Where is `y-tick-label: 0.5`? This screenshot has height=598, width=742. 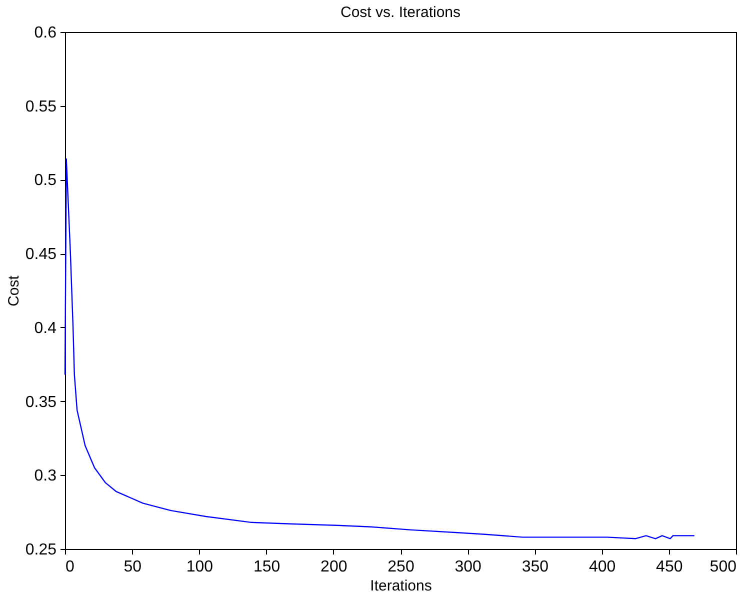 y-tick-label: 0.5 is located at coordinates (45, 181).